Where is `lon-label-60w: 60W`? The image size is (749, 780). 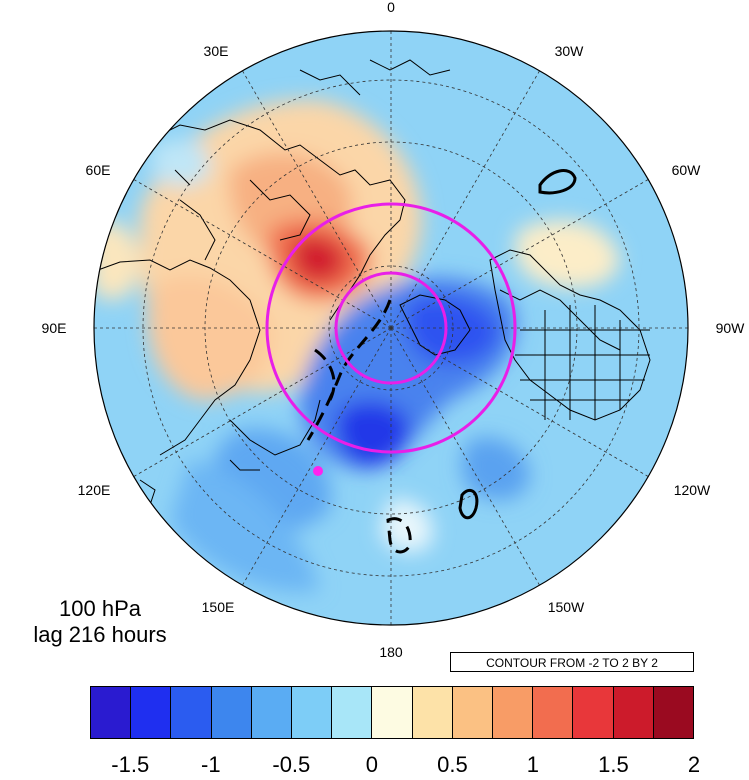 lon-label-60w: 60W is located at coordinates (687, 170).